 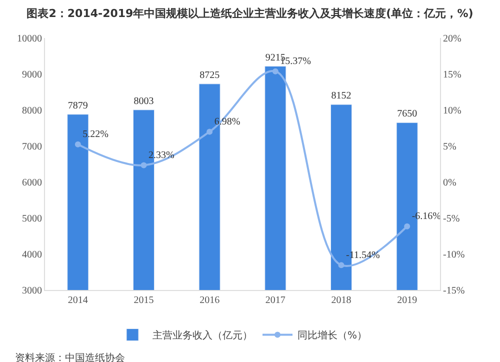 I want to click on y2-tick-label: -10%, so click(x=454, y=255).